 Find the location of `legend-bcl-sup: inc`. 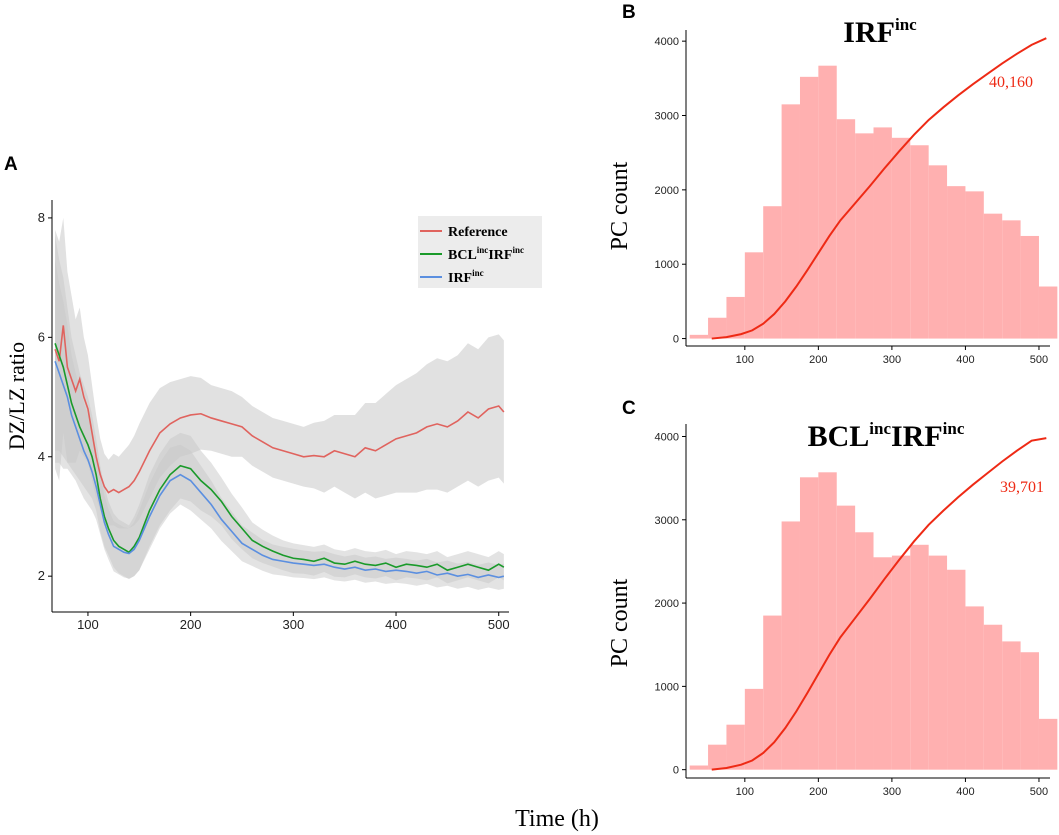

legend-bcl-sup: inc is located at coordinates (483, 250).